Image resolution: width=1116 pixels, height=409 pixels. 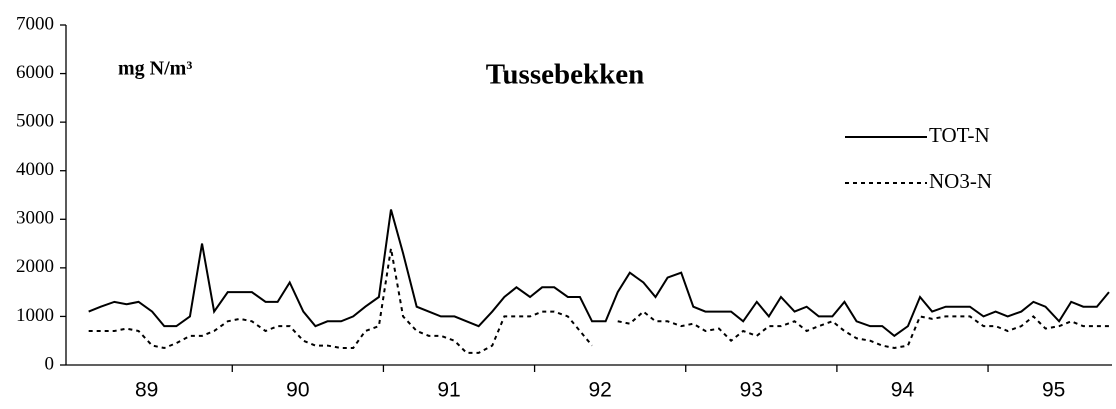 I want to click on x-tick-label: 89, so click(x=146, y=390).